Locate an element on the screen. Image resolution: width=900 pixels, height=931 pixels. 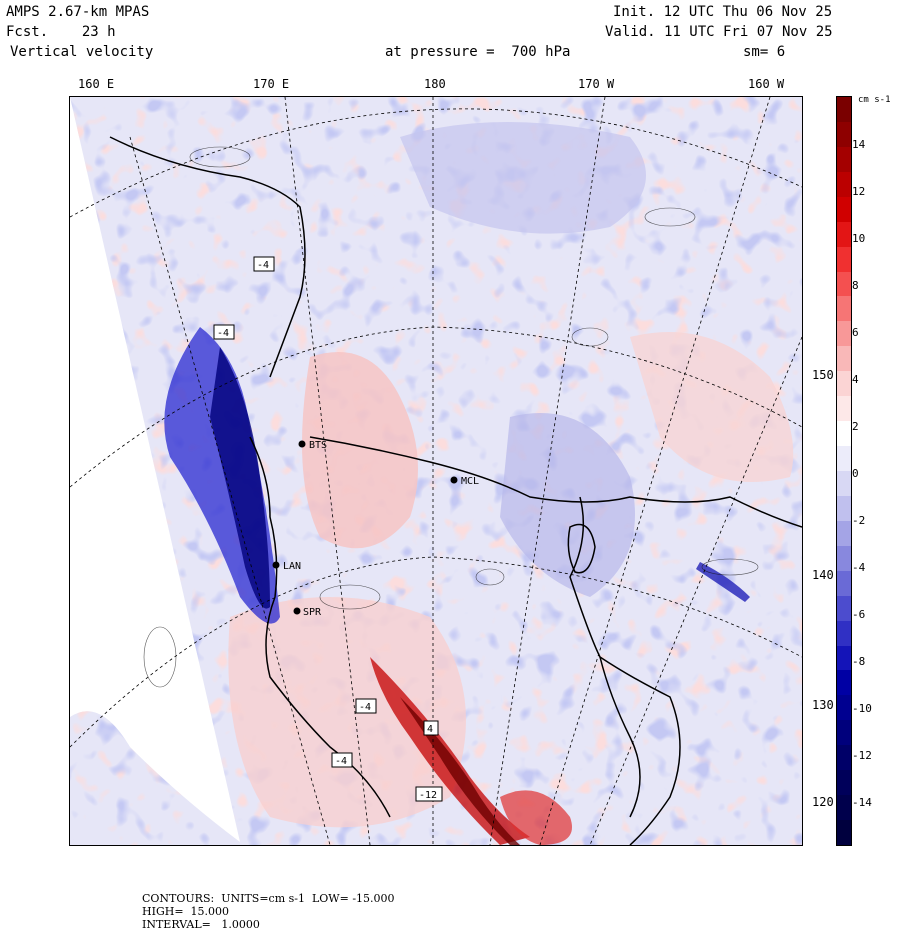
gravity-wave-streak is located at coordinates (723, 582).